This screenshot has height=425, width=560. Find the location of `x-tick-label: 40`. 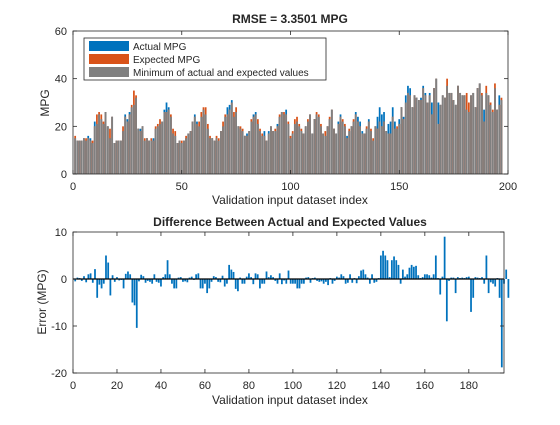

x-tick-label: 40 is located at coordinates (161, 386).